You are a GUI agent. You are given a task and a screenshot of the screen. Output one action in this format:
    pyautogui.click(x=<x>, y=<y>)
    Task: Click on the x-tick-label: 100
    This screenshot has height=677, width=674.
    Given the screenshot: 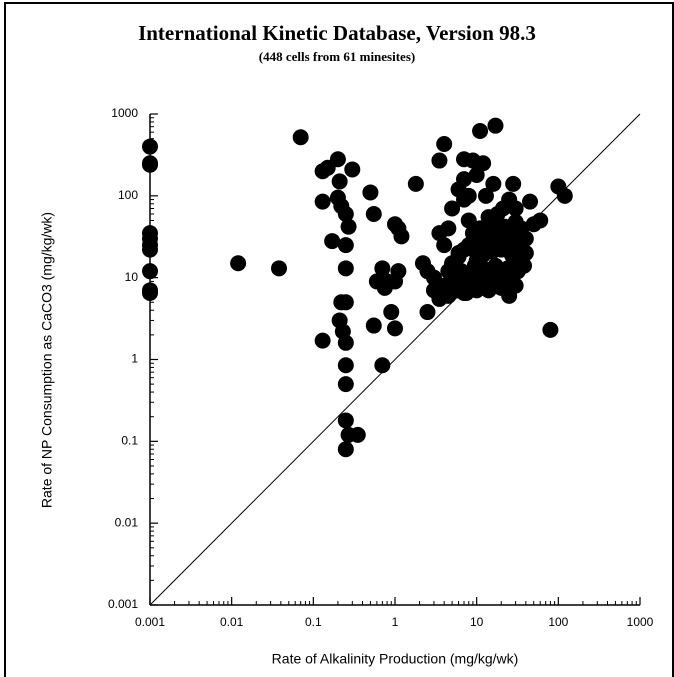 What is the action you would take?
    pyautogui.click(x=558, y=622)
    